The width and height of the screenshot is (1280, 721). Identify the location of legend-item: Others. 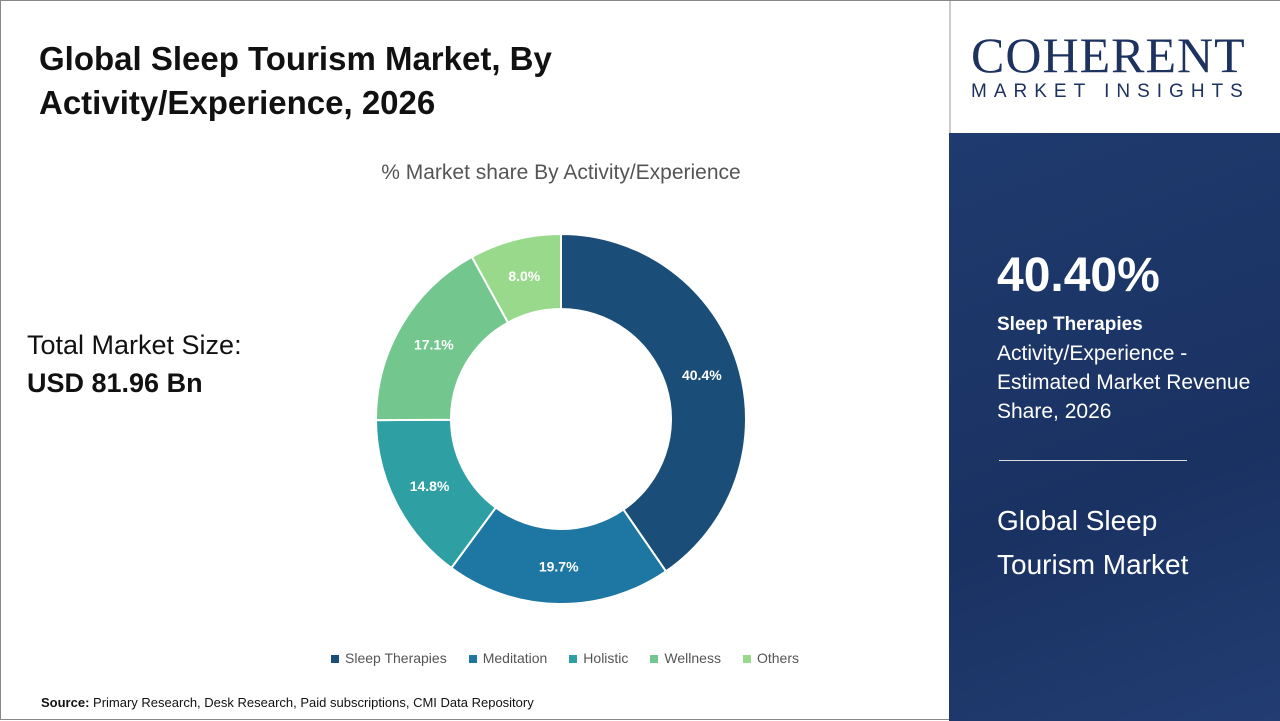
(770, 658).